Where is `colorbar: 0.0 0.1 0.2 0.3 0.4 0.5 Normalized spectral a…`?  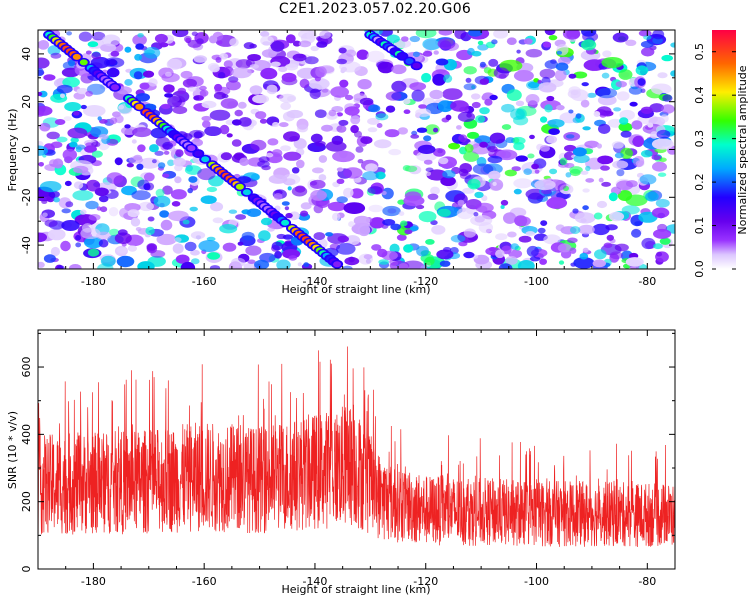 colorbar: 0.0 0.1 0.2 0.3 0.4 0.5 Normalized spectral a… is located at coordinates (721, 154).